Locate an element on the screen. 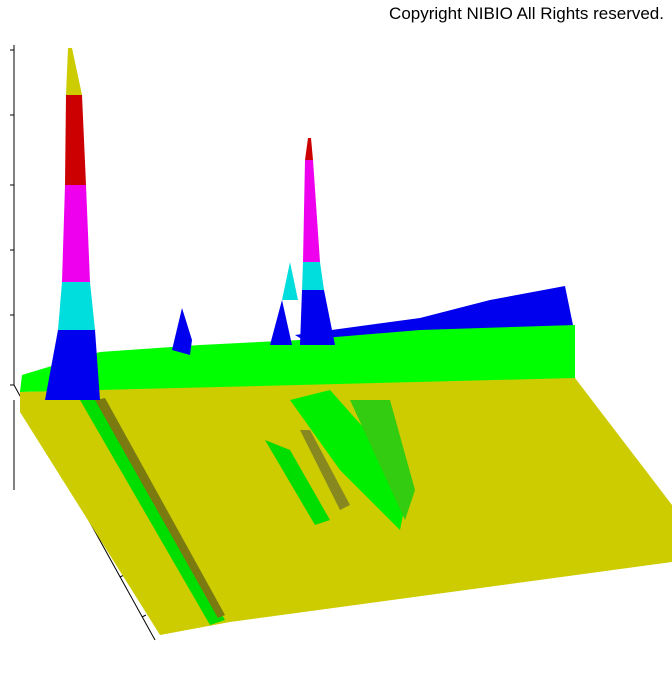  second-peak is located at coordinates (317, 241).